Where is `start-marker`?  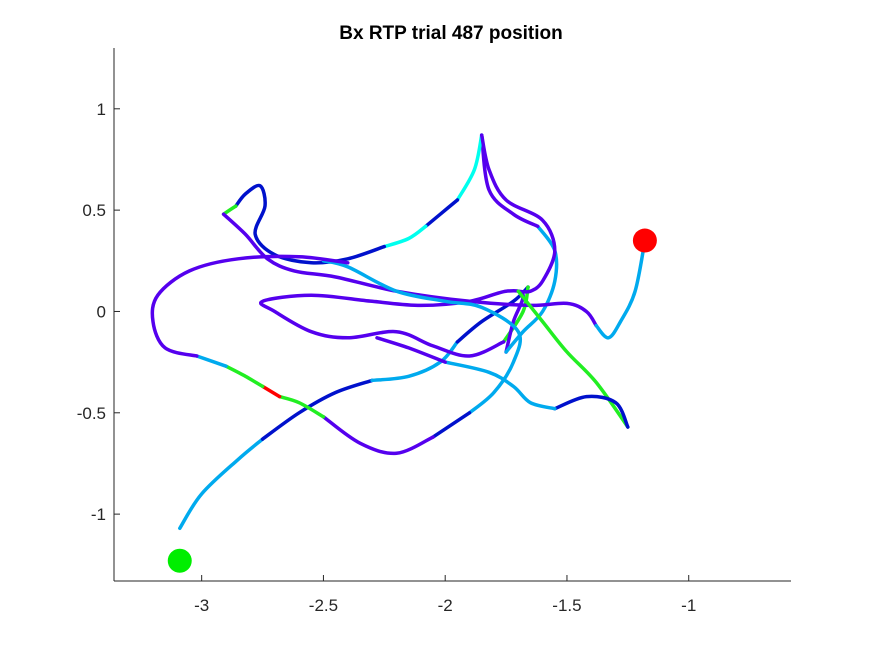
start-marker is located at coordinates (179, 560).